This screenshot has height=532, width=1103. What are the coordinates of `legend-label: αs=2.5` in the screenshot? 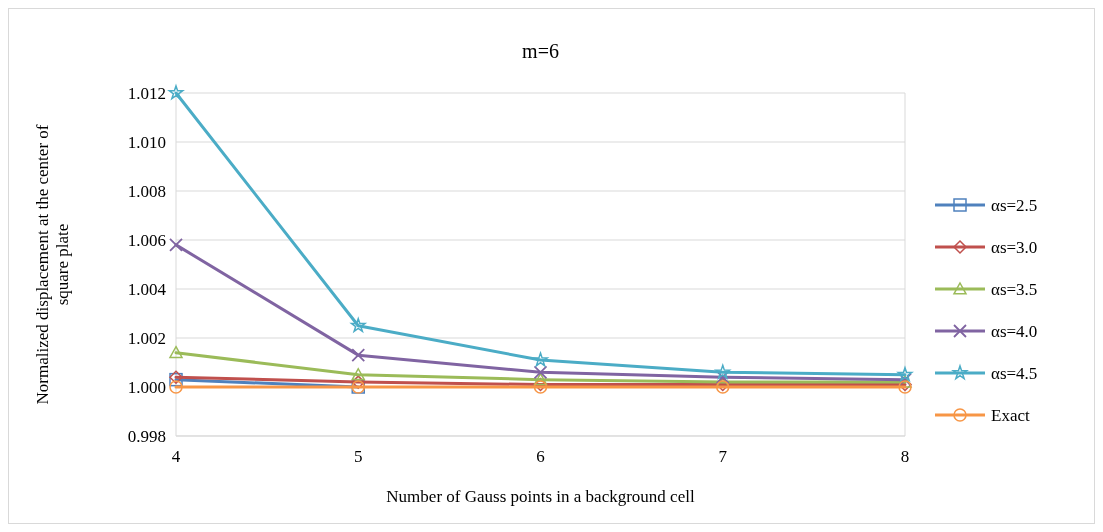 It's located at (1014, 205).